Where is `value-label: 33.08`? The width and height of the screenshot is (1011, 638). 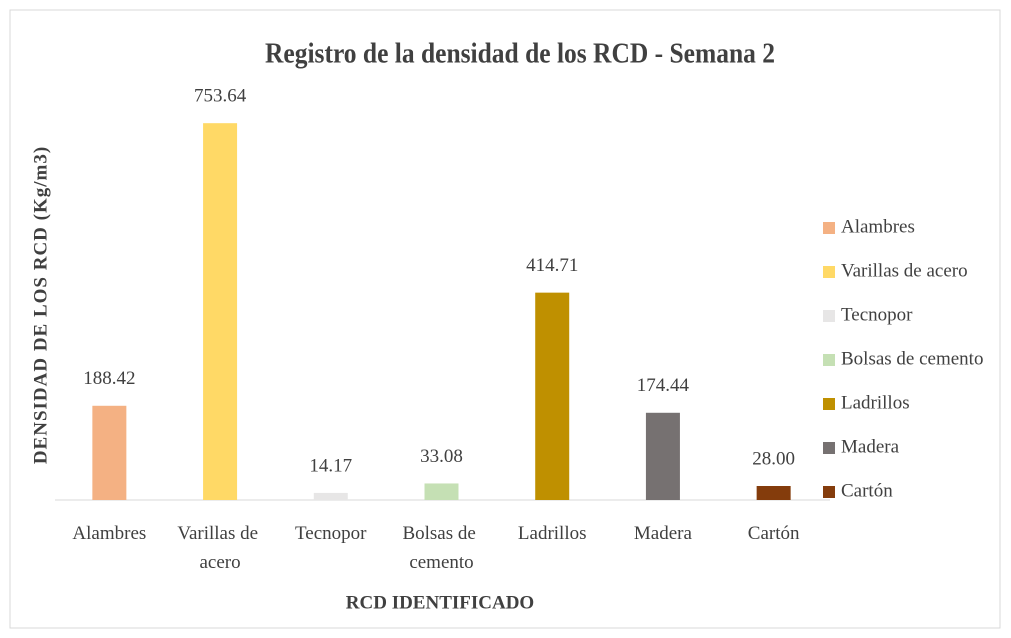
value-label: 33.08 is located at coordinates (441, 456).